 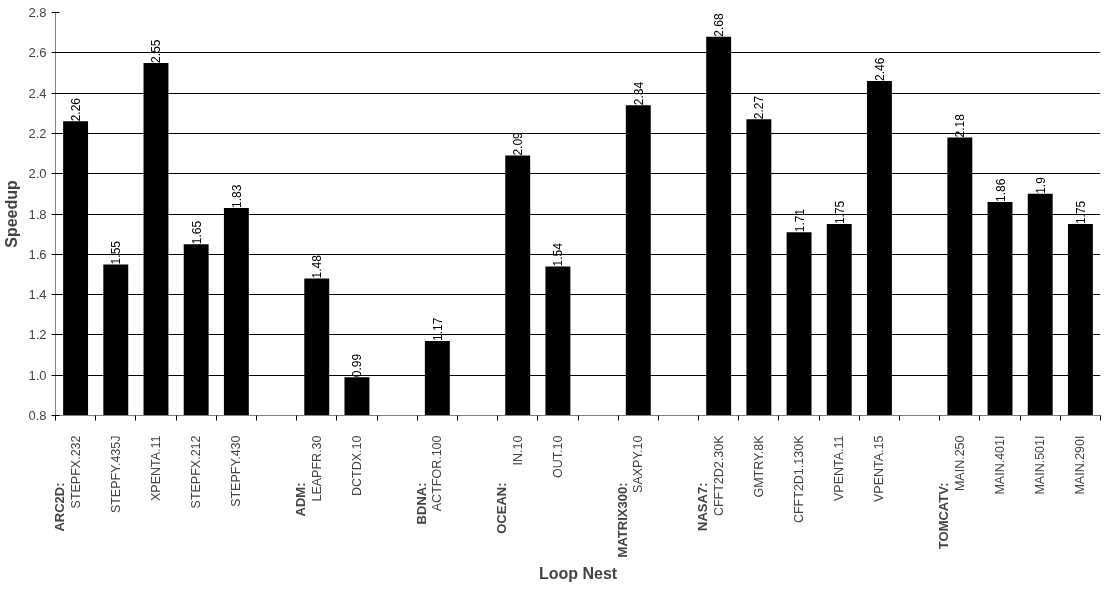 I want to click on text: ADM:, so click(x=301, y=499).